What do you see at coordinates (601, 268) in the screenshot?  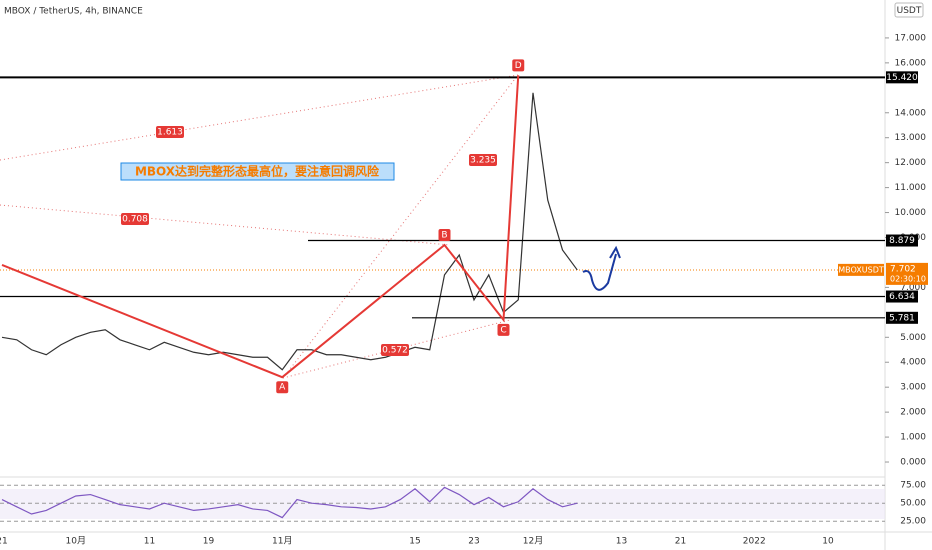 I see `projection-arrow` at bounding box center [601, 268].